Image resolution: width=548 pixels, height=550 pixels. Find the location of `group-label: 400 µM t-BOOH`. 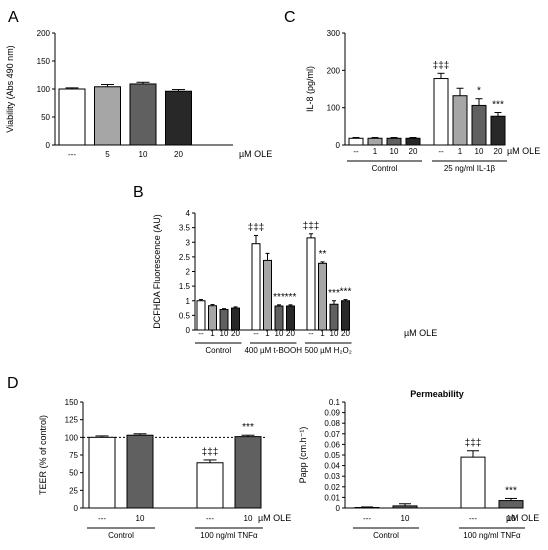

group-label: 400 µM t-BOOH is located at coordinates (273, 350).